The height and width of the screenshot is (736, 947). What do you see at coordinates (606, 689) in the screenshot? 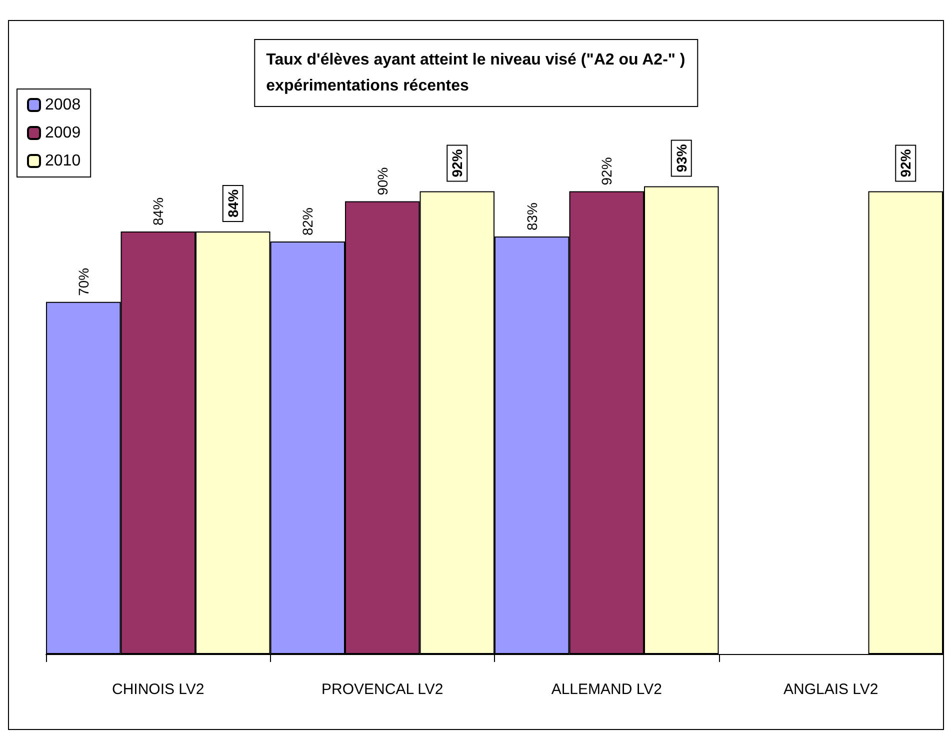
I see `x-tick-label: ALLEMAND LV2` at bounding box center [606, 689].